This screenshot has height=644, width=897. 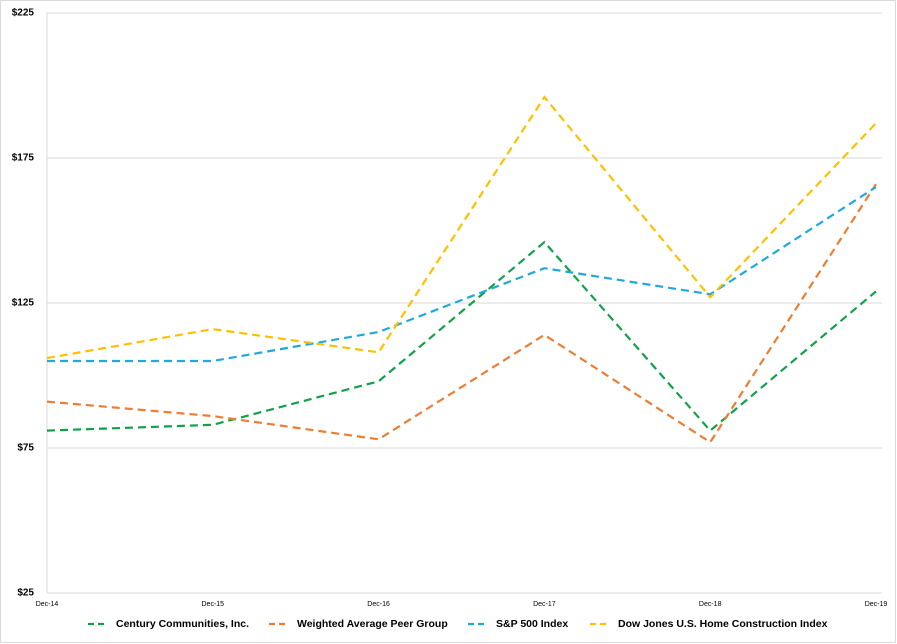 I want to click on y-tick-label: $25, so click(x=25, y=593).